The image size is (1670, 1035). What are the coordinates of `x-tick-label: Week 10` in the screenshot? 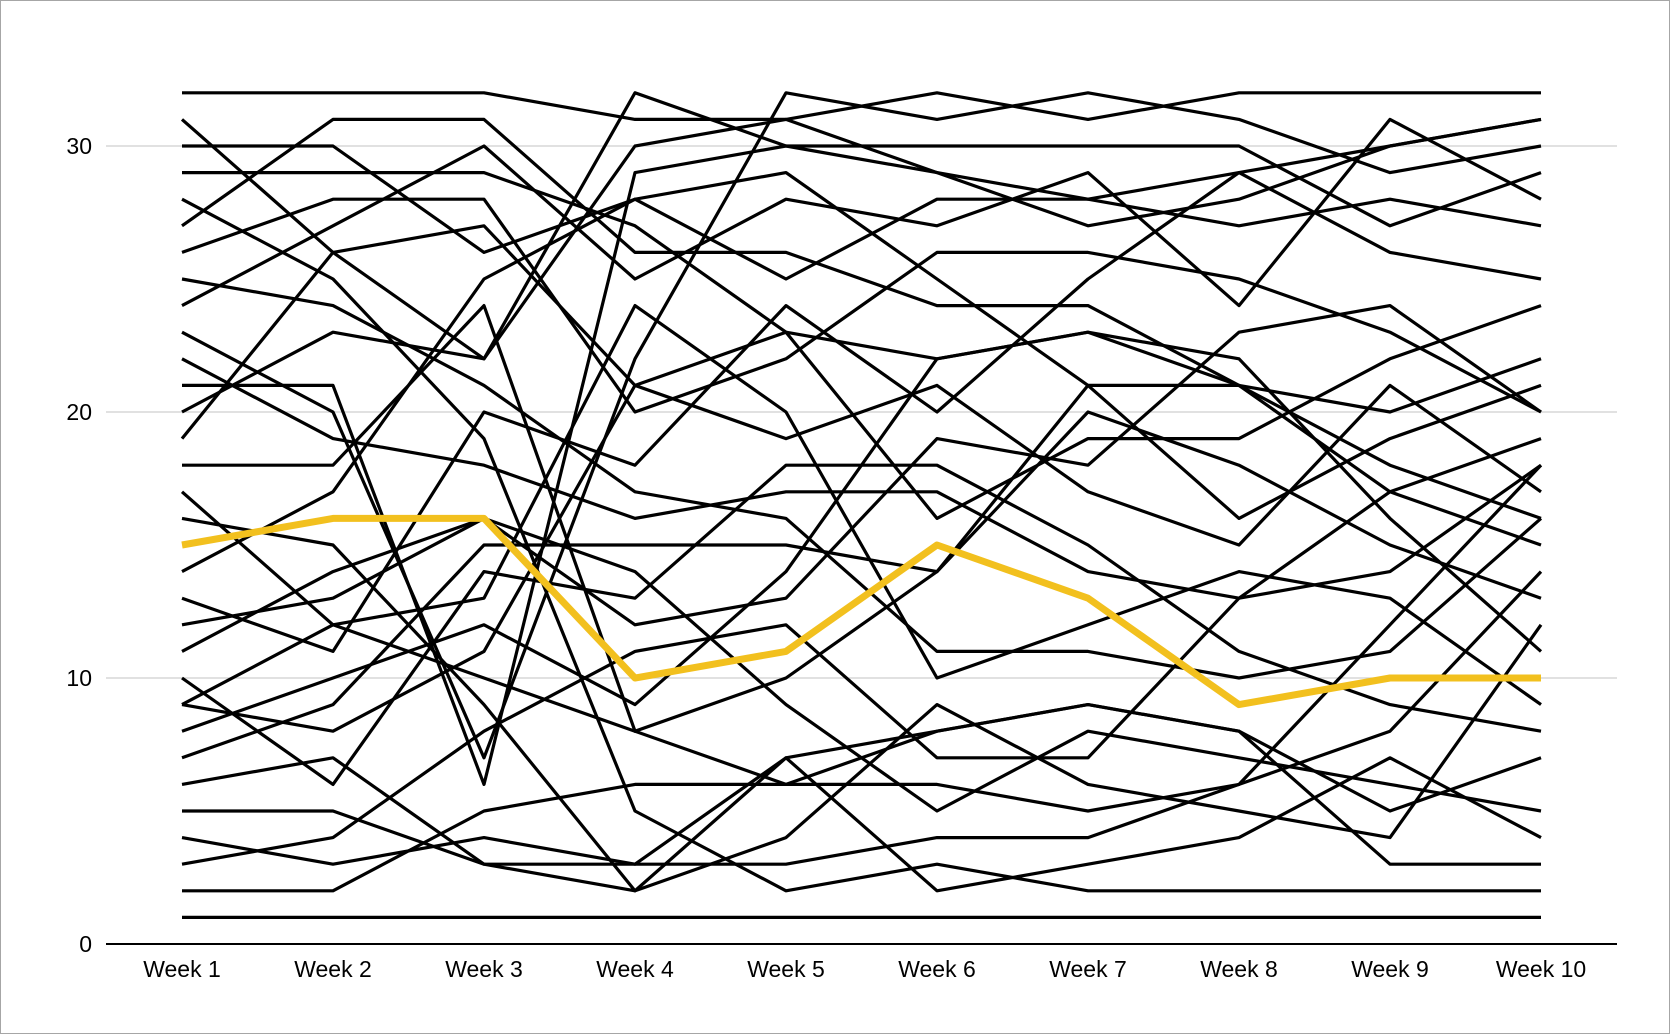 It's located at (1541, 969).